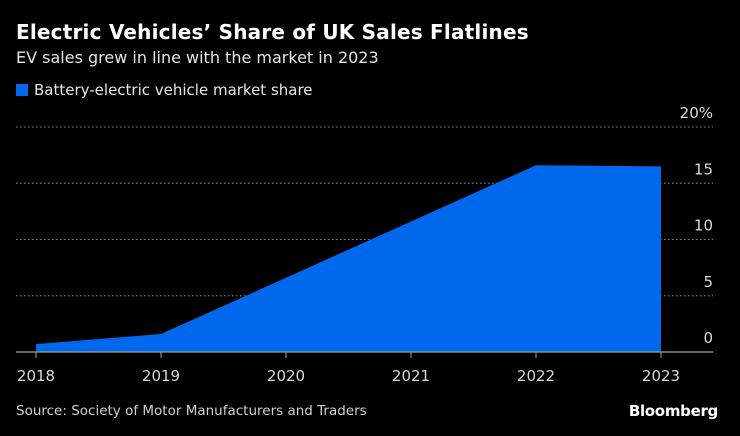  I want to click on x-tick-label: 2023, so click(661, 376).